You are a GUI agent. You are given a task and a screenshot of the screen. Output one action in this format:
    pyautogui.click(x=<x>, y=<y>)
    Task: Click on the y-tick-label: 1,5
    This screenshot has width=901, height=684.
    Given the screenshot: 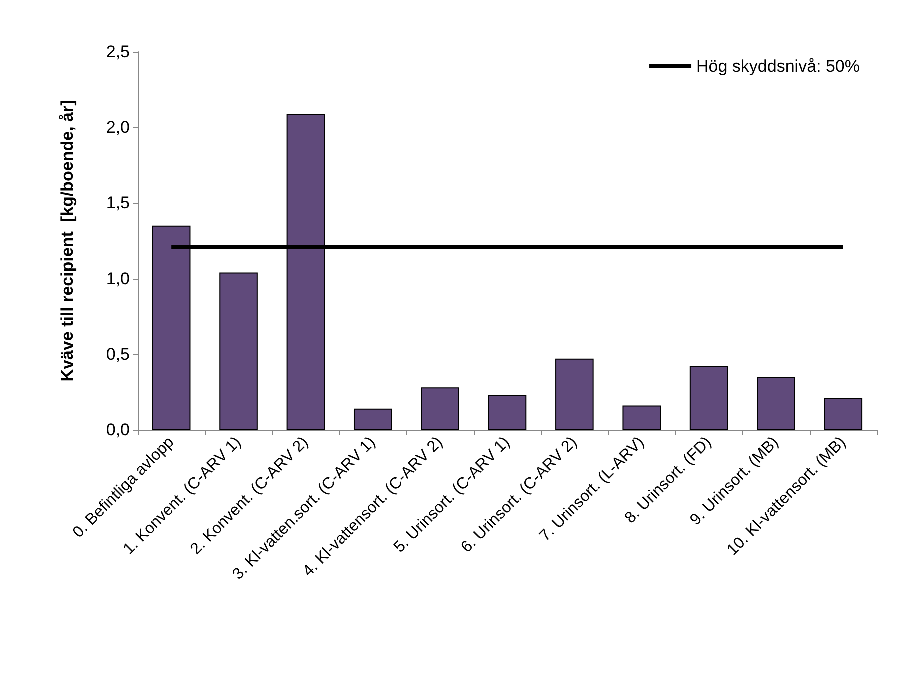 What is the action you would take?
    pyautogui.click(x=118, y=203)
    